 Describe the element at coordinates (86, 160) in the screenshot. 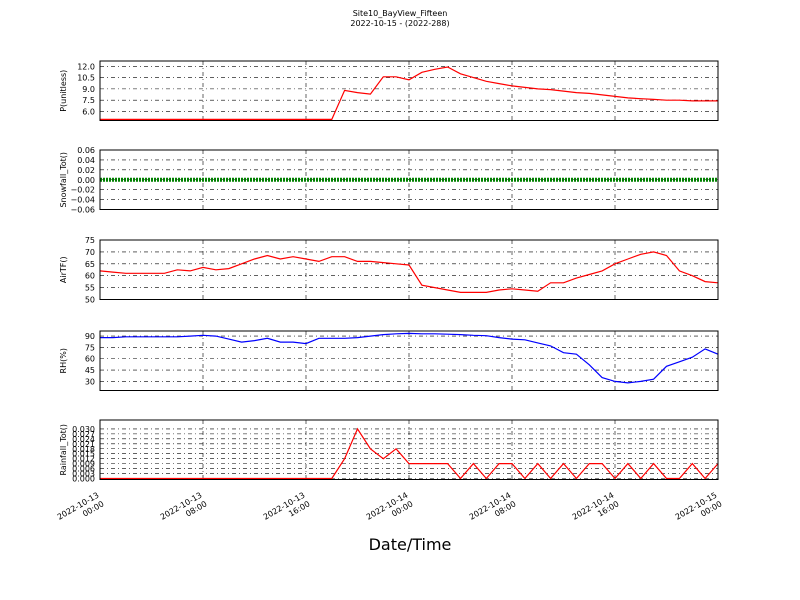

I see `y-tick-label: 0.04` at that location.